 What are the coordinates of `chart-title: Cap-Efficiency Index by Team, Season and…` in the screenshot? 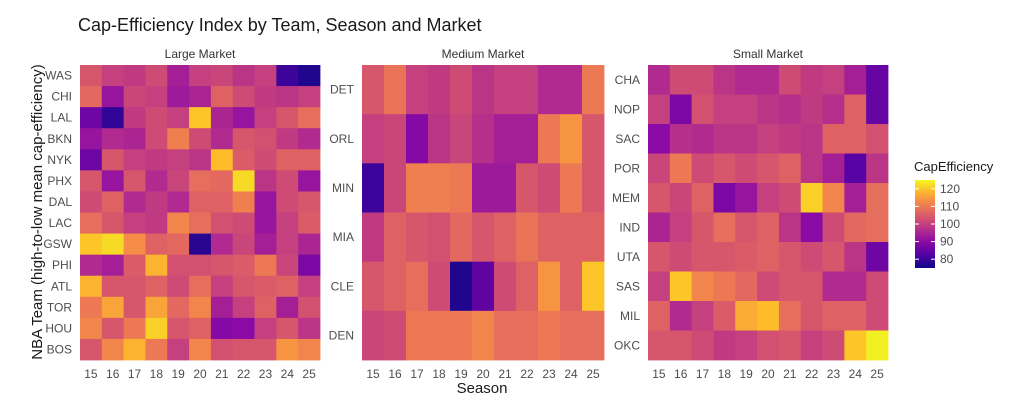 It's located at (280, 25).